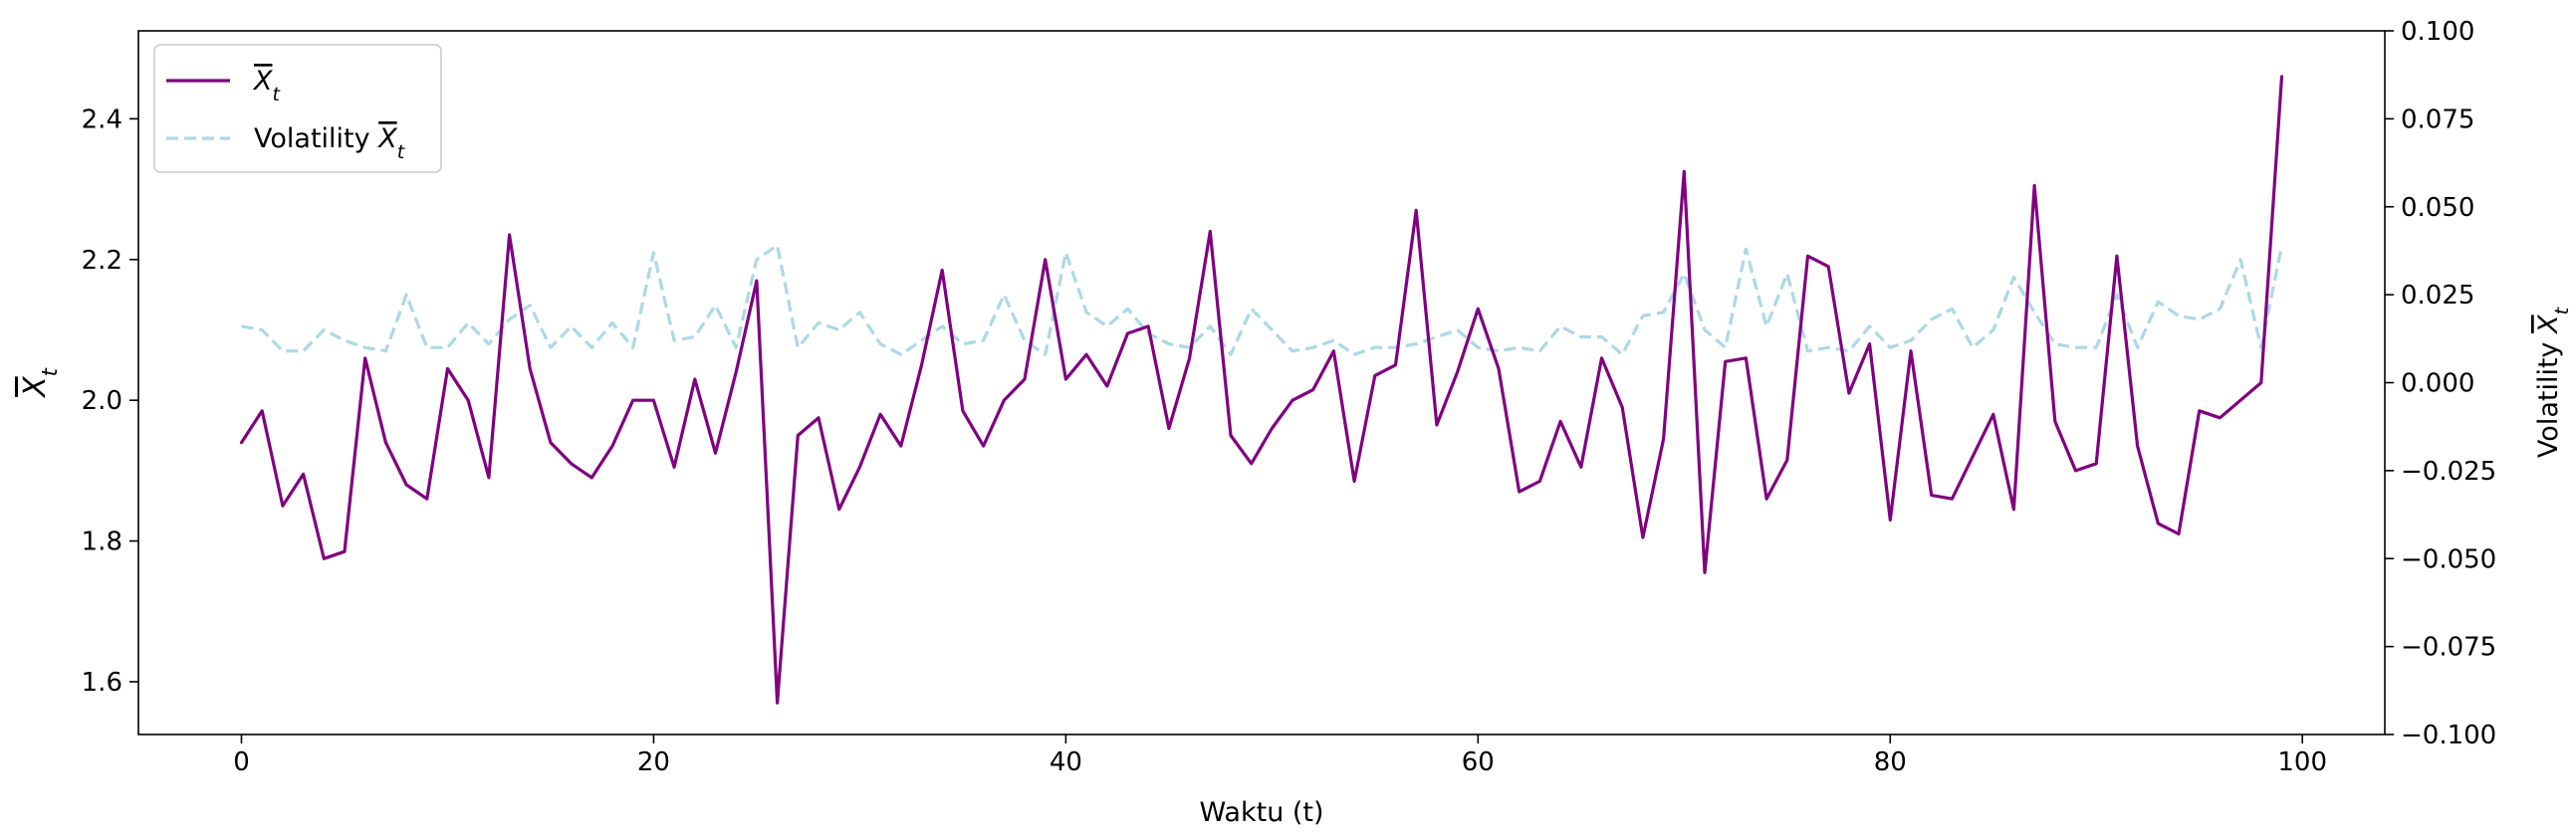  What do you see at coordinates (2437, 32) in the screenshot?
I see `y-right-tick-label: 0.100` at bounding box center [2437, 32].